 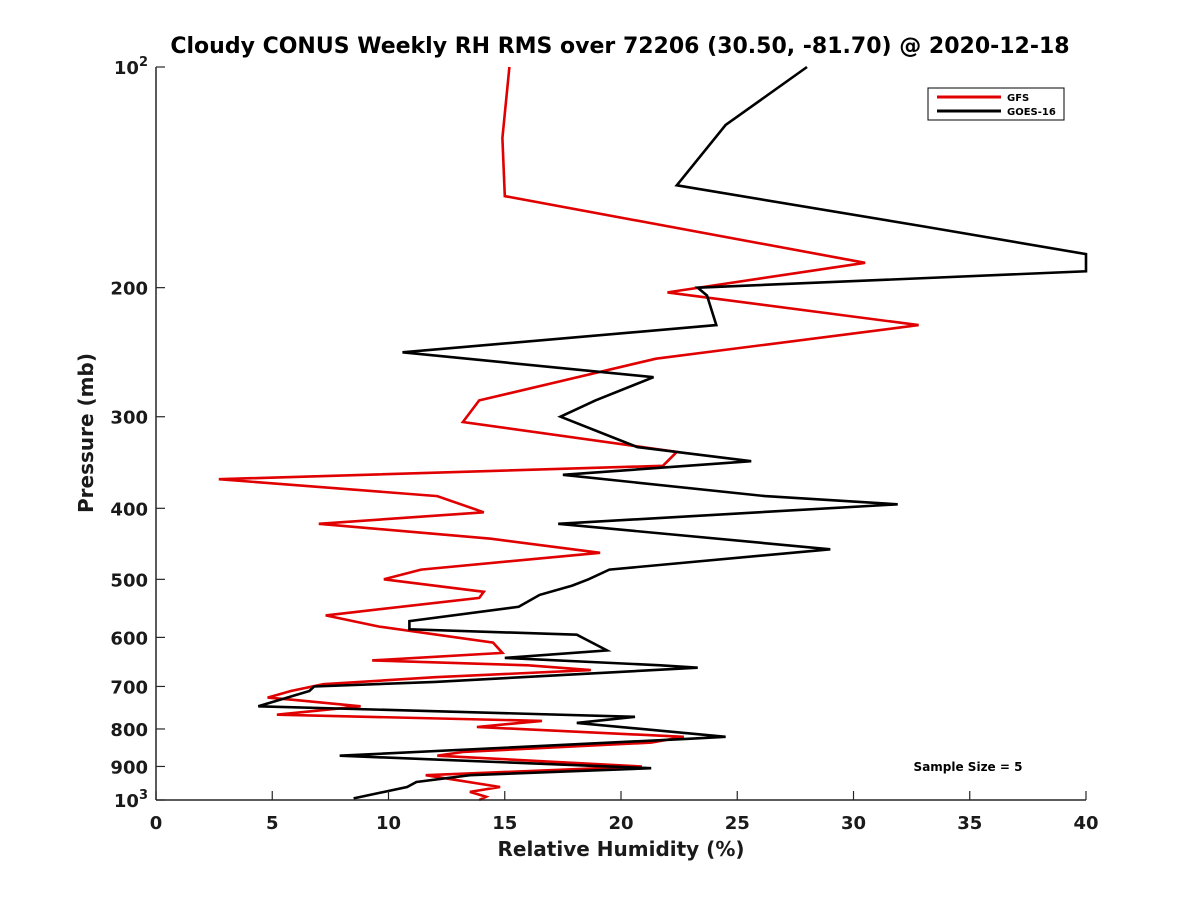 What do you see at coordinates (129, 638) in the screenshot?
I see `y-tick-label: 600` at bounding box center [129, 638].